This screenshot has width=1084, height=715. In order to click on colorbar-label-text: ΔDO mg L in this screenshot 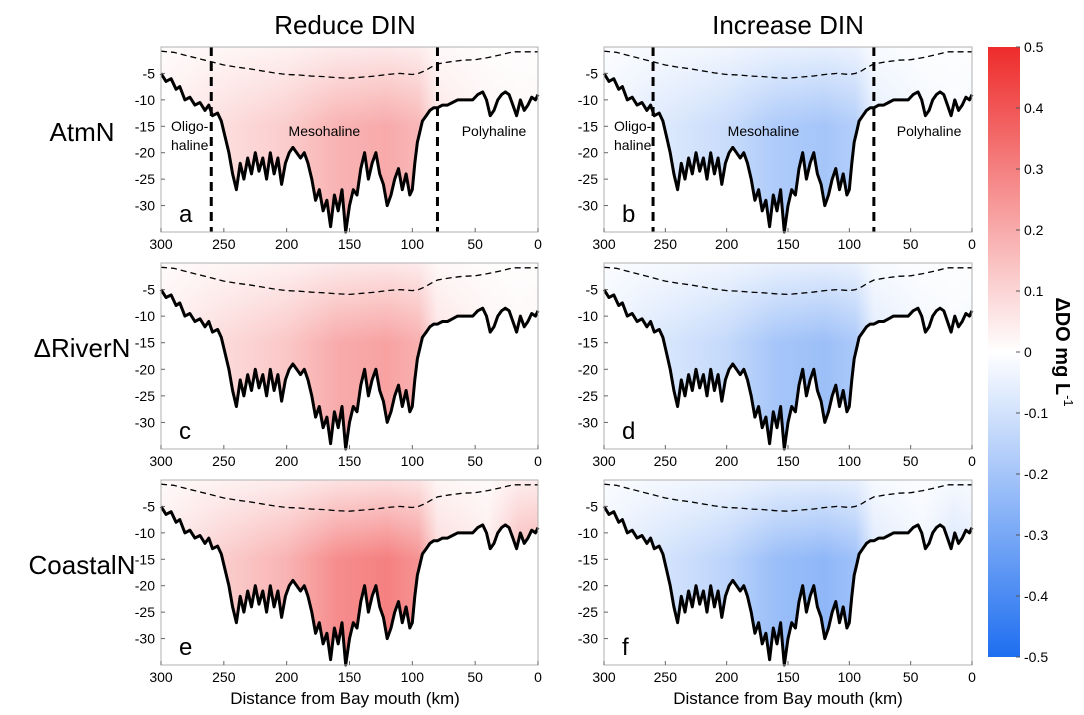, I will do `click(1062, 346)`.